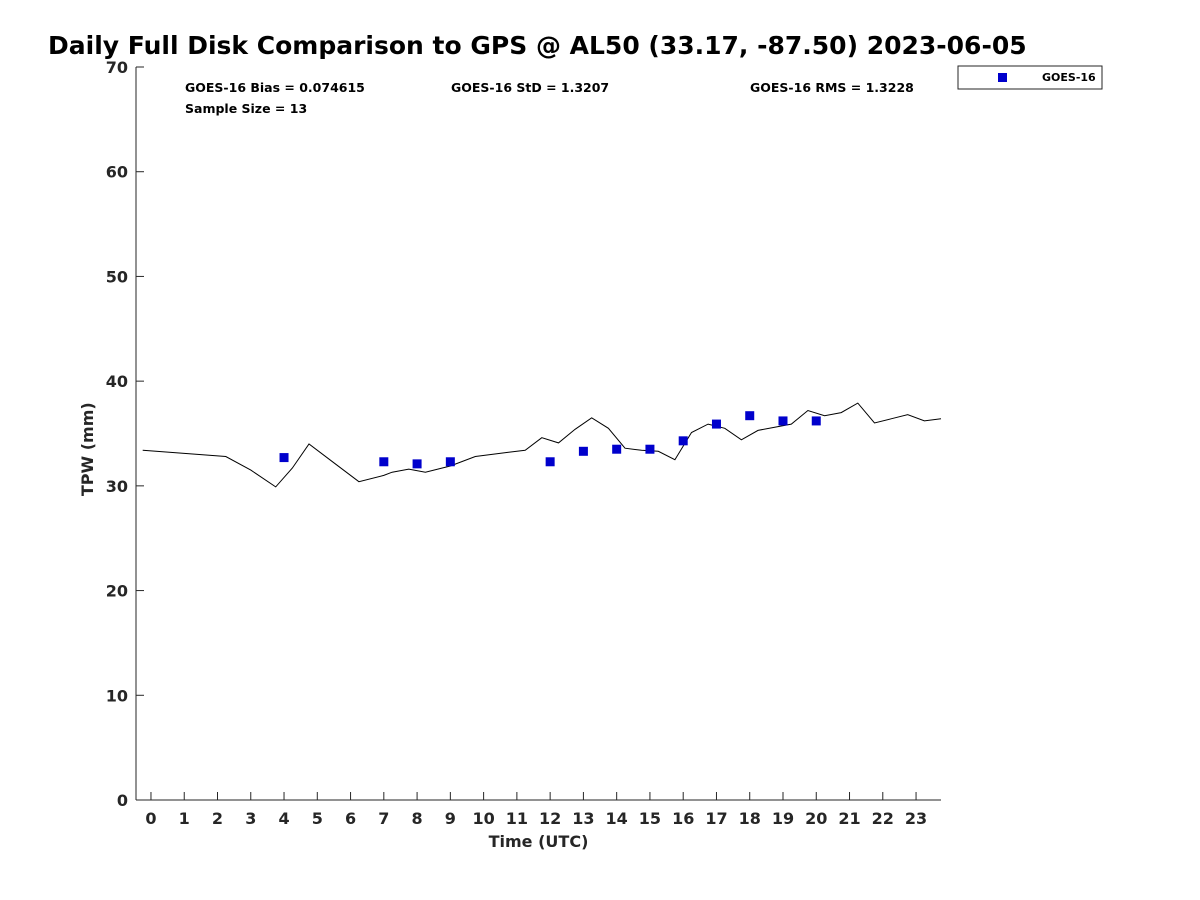 The height and width of the screenshot is (900, 1200). What do you see at coordinates (650, 818) in the screenshot?
I see `x-tick-label: 15` at bounding box center [650, 818].